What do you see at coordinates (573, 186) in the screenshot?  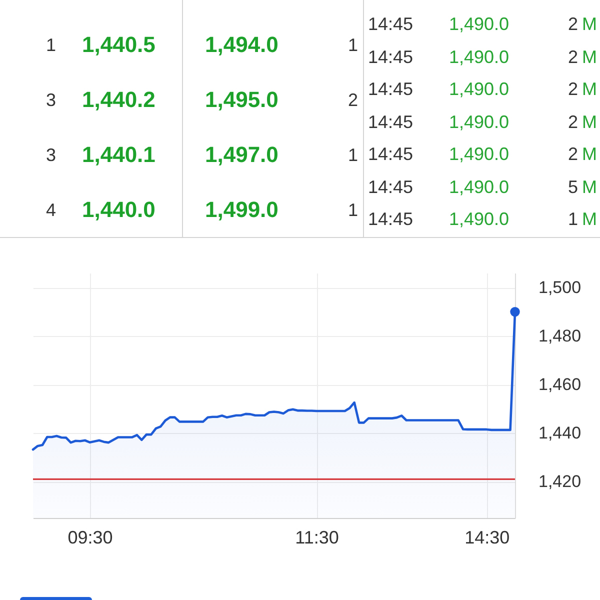 I see `text: 5` at bounding box center [573, 186].